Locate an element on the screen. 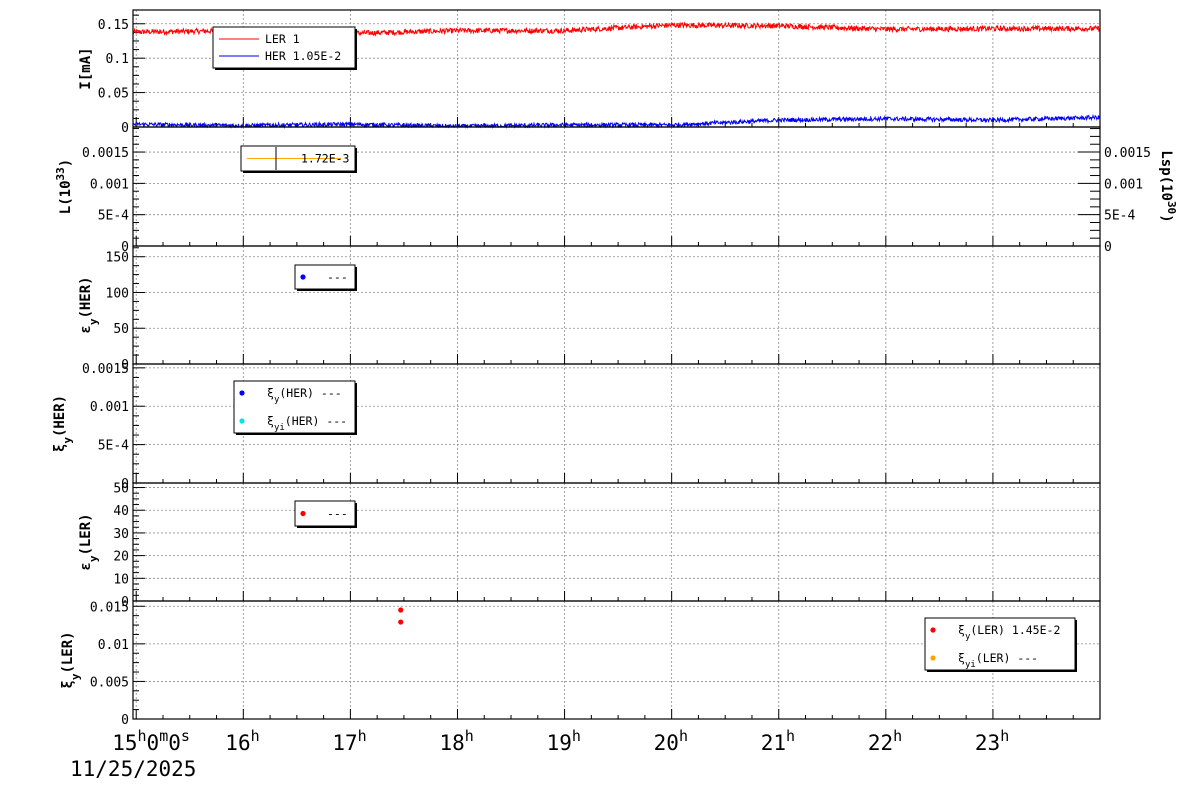 Image resolution: width=1200 pixels, height=798 pixels. y2-tick-label: 0 is located at coordinates (1108, 247).